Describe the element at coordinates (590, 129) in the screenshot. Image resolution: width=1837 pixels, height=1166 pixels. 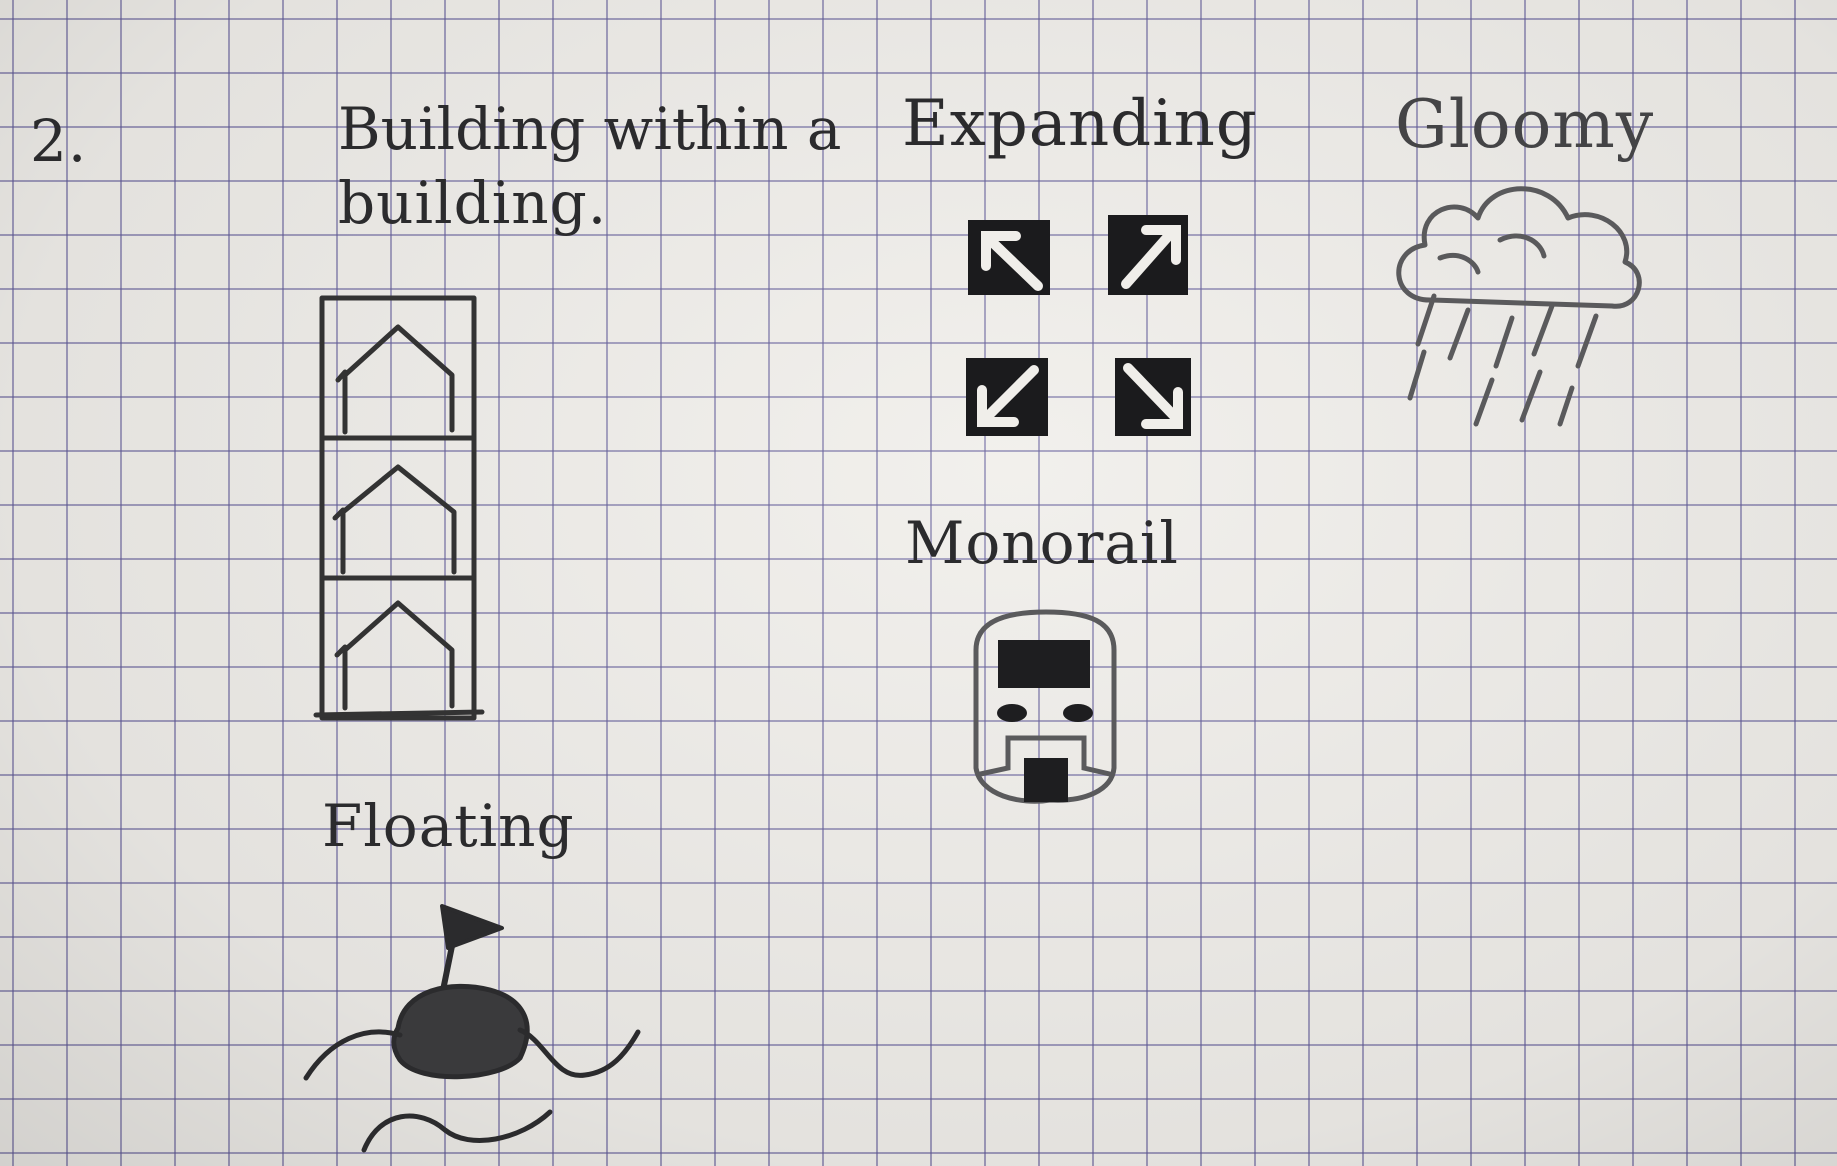
I see `building-within-building-label-line1: Building within a` at that location.